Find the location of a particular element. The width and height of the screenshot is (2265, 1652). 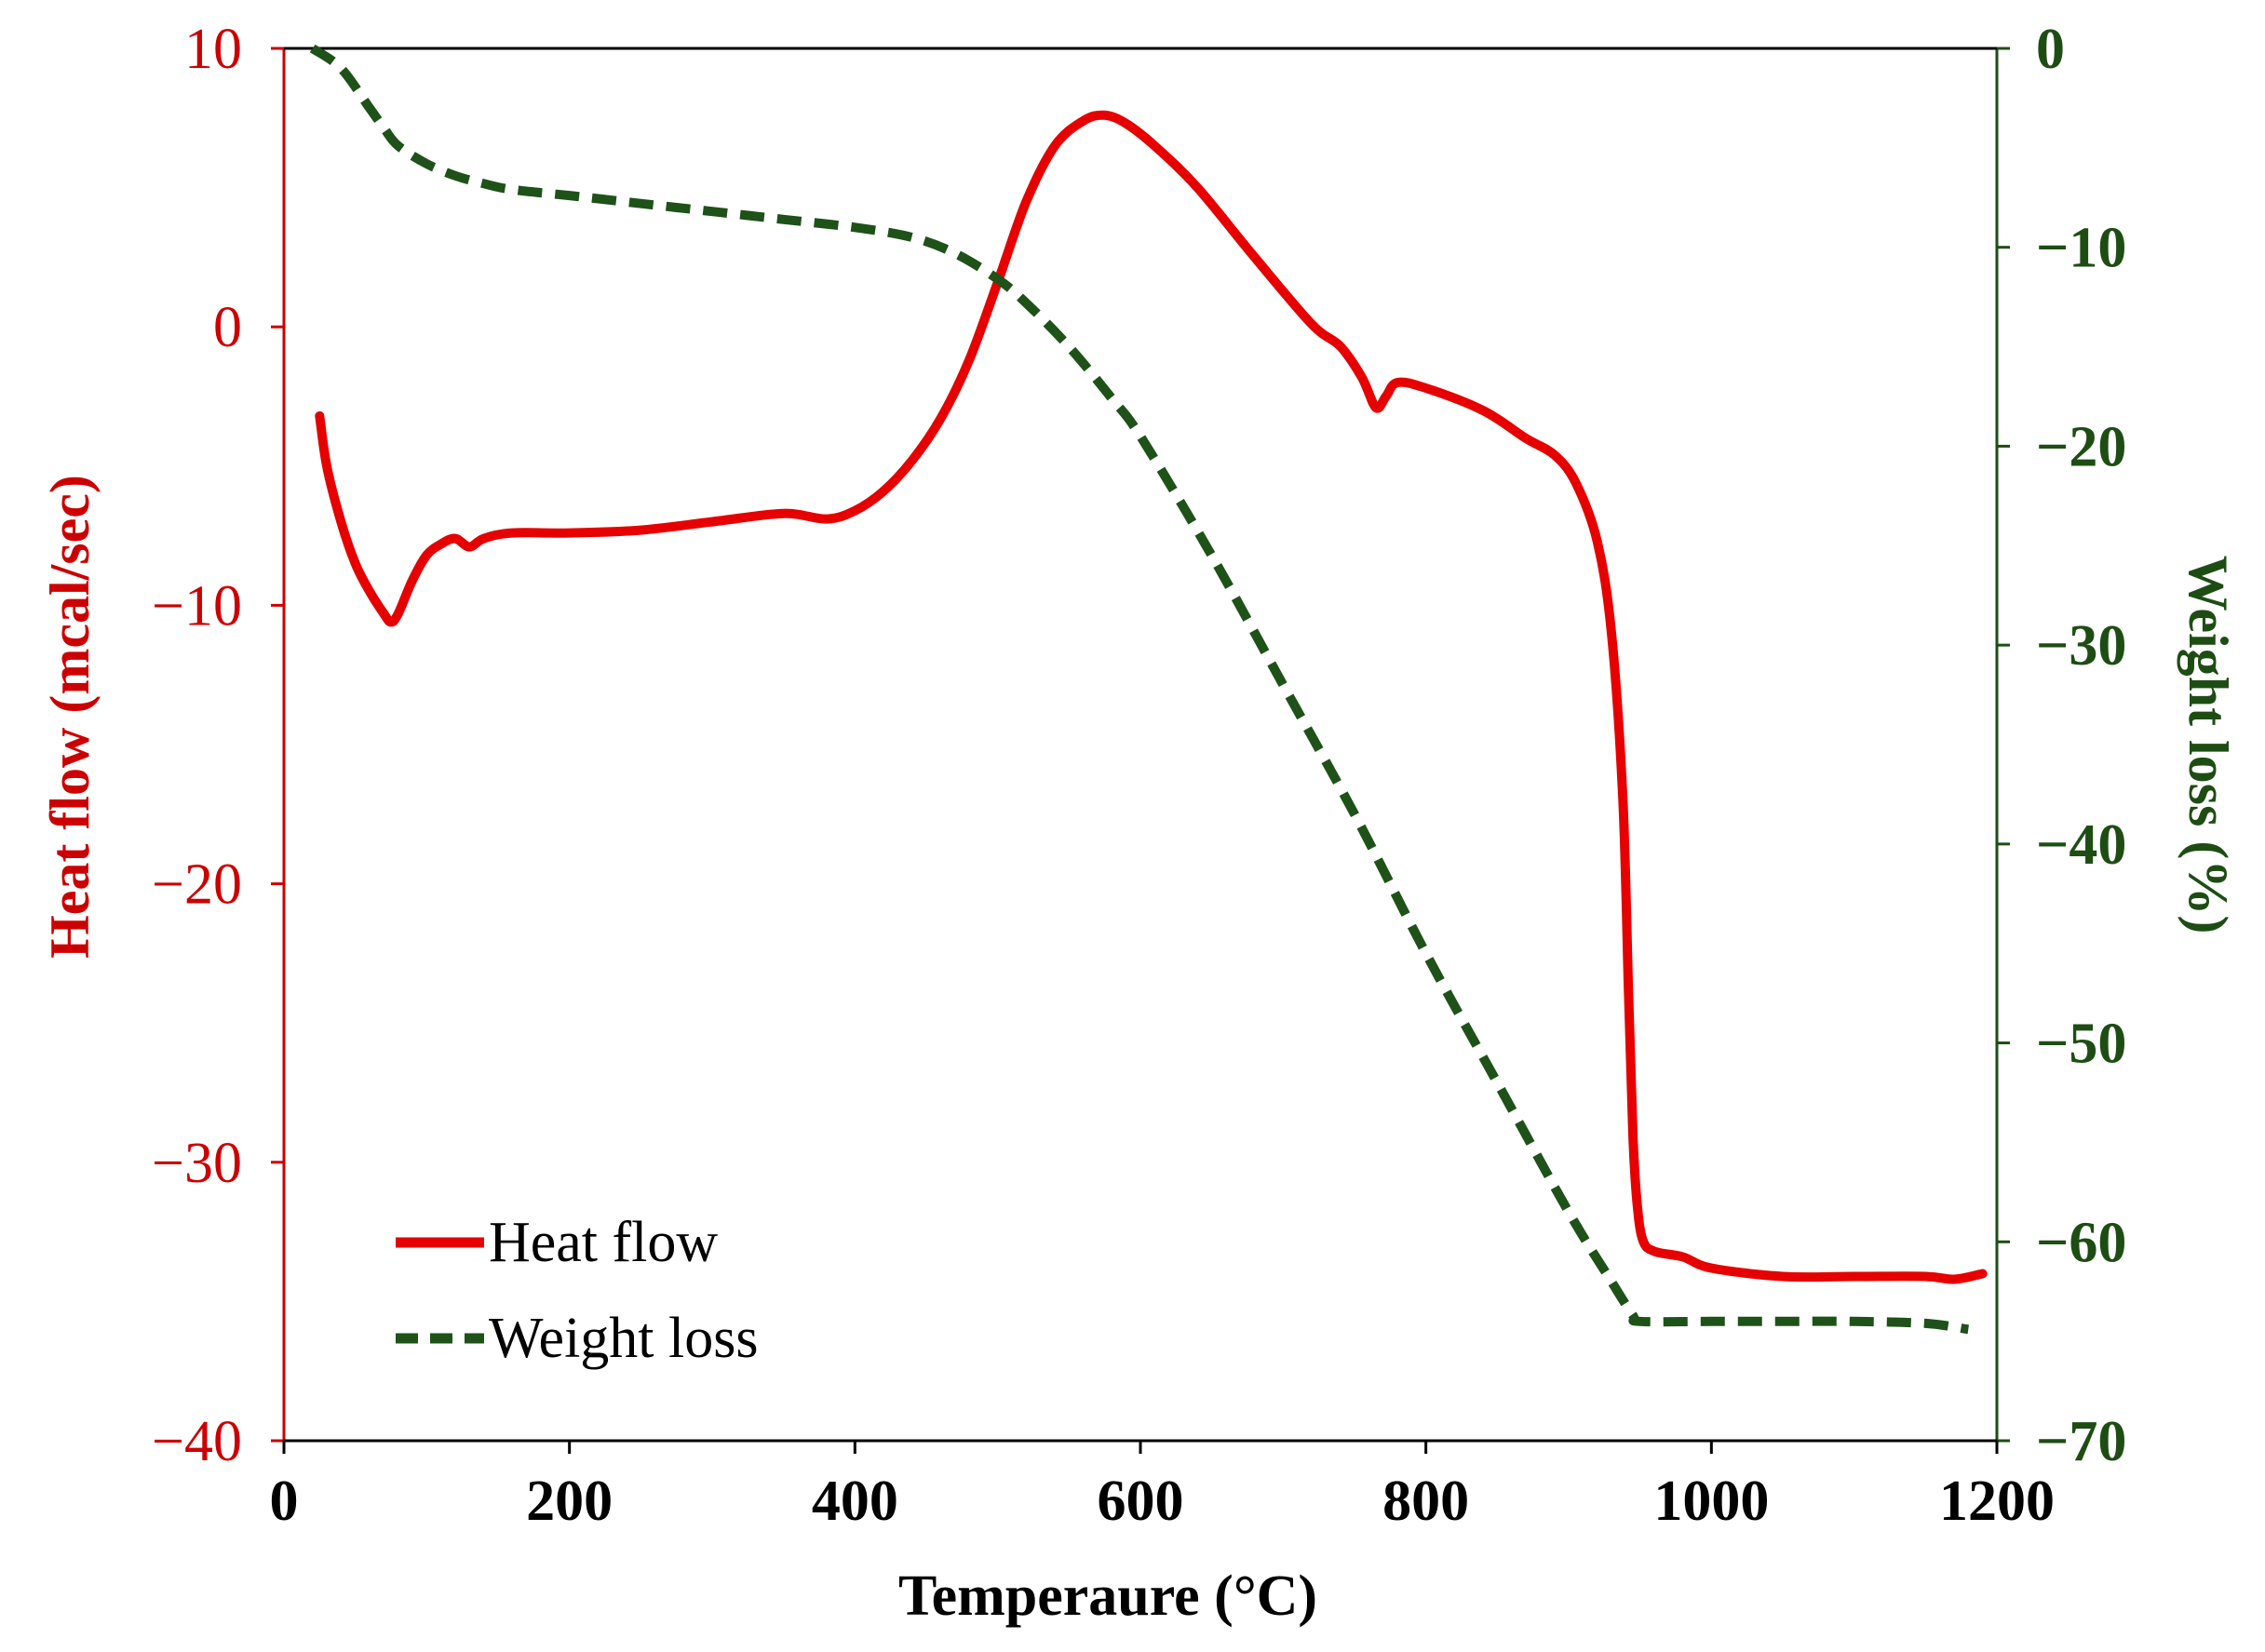

y-tick-label-right: −50 is located at coordinates (2081, 1045).